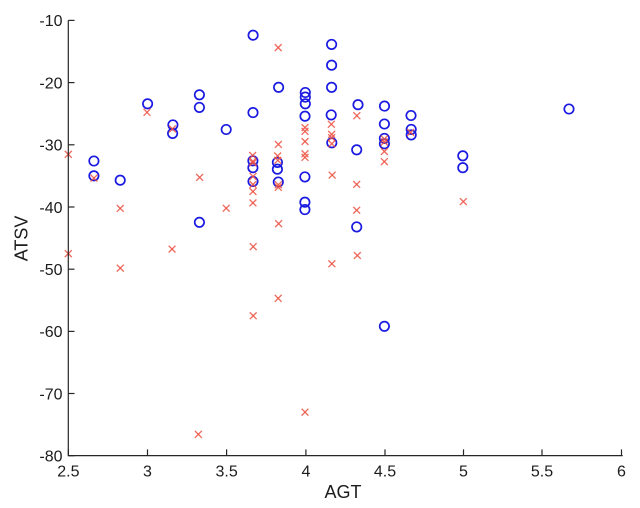 The image size is (640, 508). I want to click on svg-text: -20, so click(50, 83).